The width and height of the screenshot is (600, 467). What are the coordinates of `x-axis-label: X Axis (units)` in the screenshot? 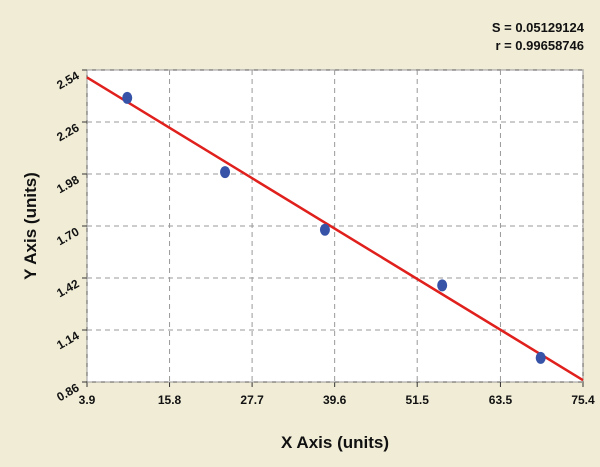 It's located at (335, 442).